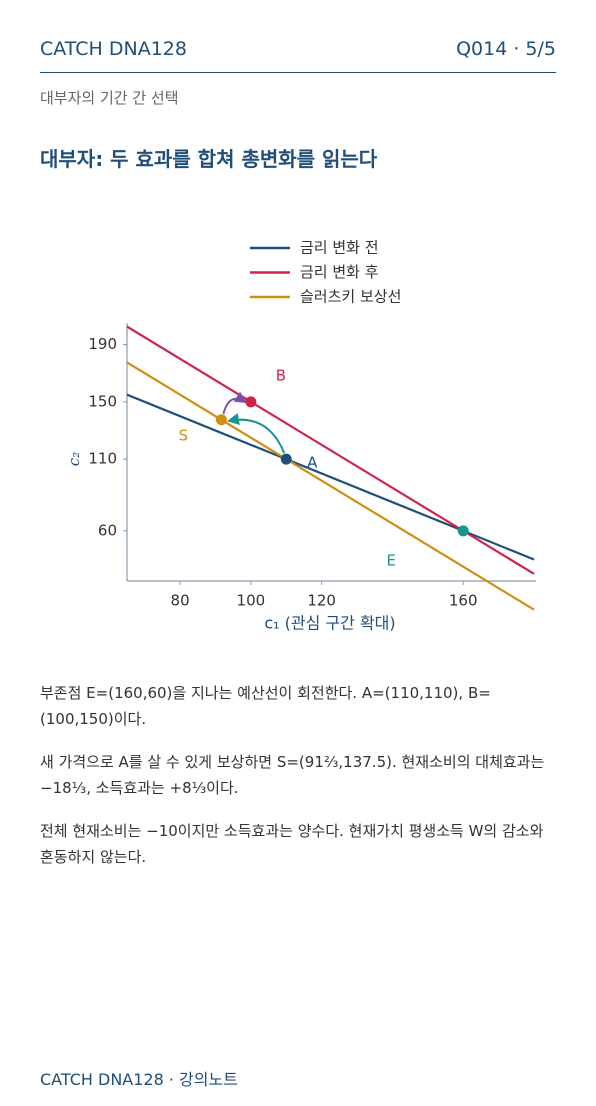  Describe the element at coordinates (102, 459) in the screenshot. I see `y-tick-label: 110` at that location.